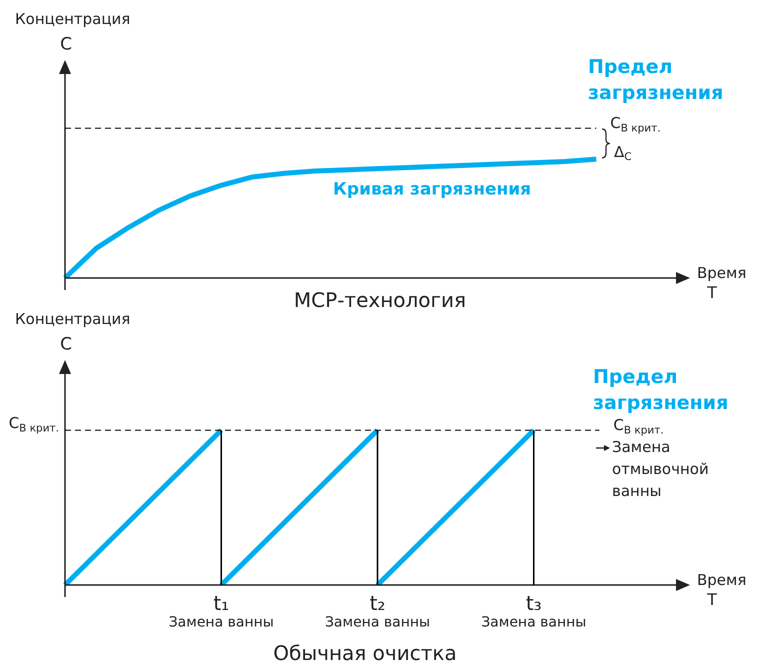 This screenshot has width=760, height=664. Describe the element at coordinates (432, 189) in the screenshot. I see `annotation: Кривая загрязнения` at that location.